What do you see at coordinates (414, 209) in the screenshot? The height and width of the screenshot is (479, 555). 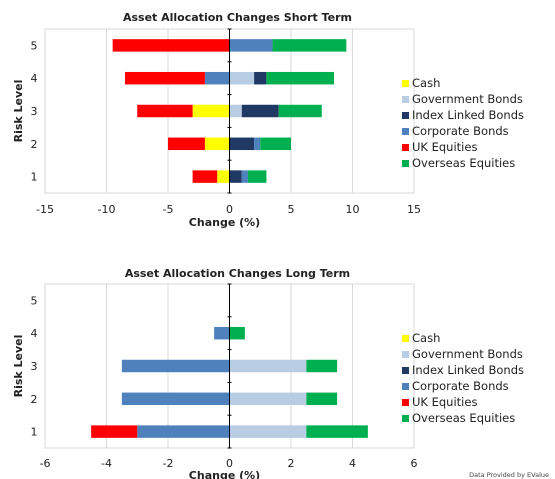 I see `x-tick-label: 15` at bounding box center [414, 209].